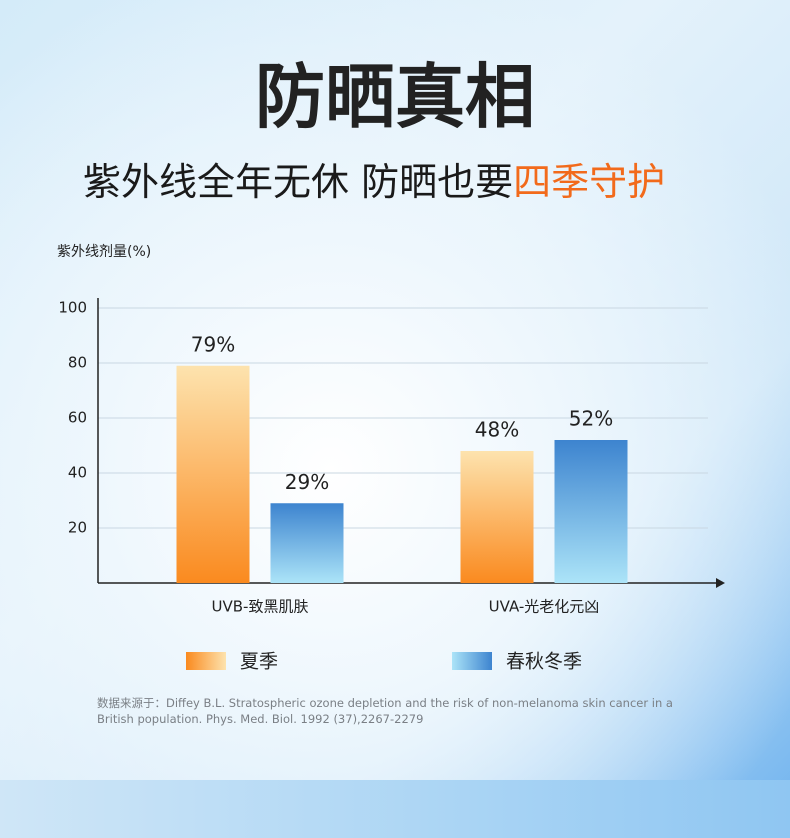  I want to click on chart-title: 防晒真相, so click(395, 97).